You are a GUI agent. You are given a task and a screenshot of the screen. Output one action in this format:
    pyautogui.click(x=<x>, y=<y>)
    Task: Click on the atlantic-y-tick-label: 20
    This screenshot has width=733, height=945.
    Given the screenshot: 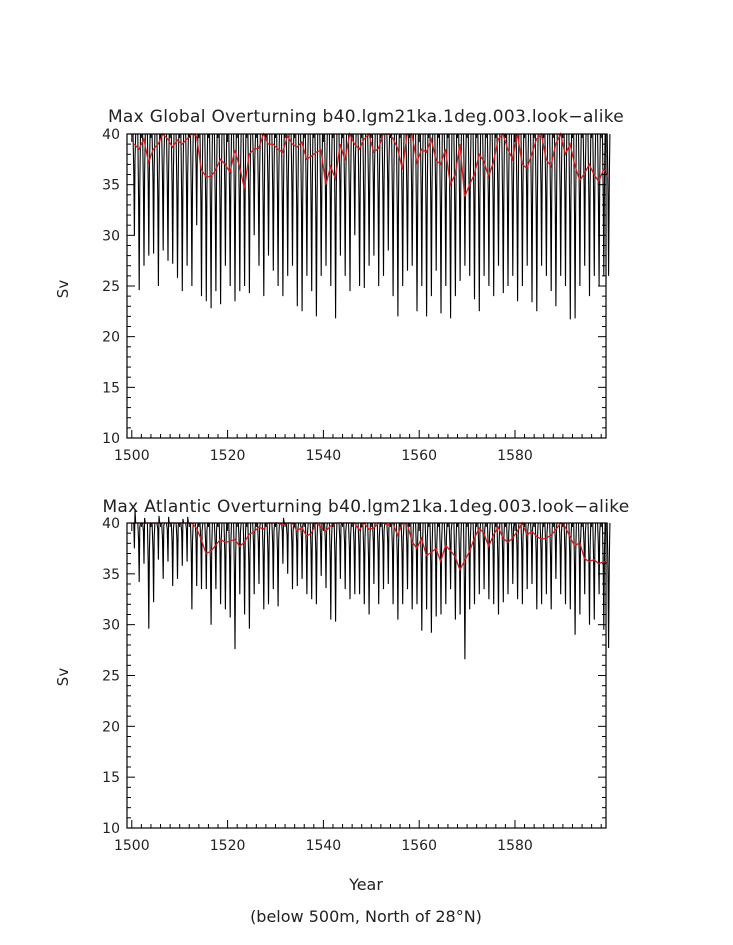 What is the action you would take?
    pyautogui.click(x=111, y=727)
    